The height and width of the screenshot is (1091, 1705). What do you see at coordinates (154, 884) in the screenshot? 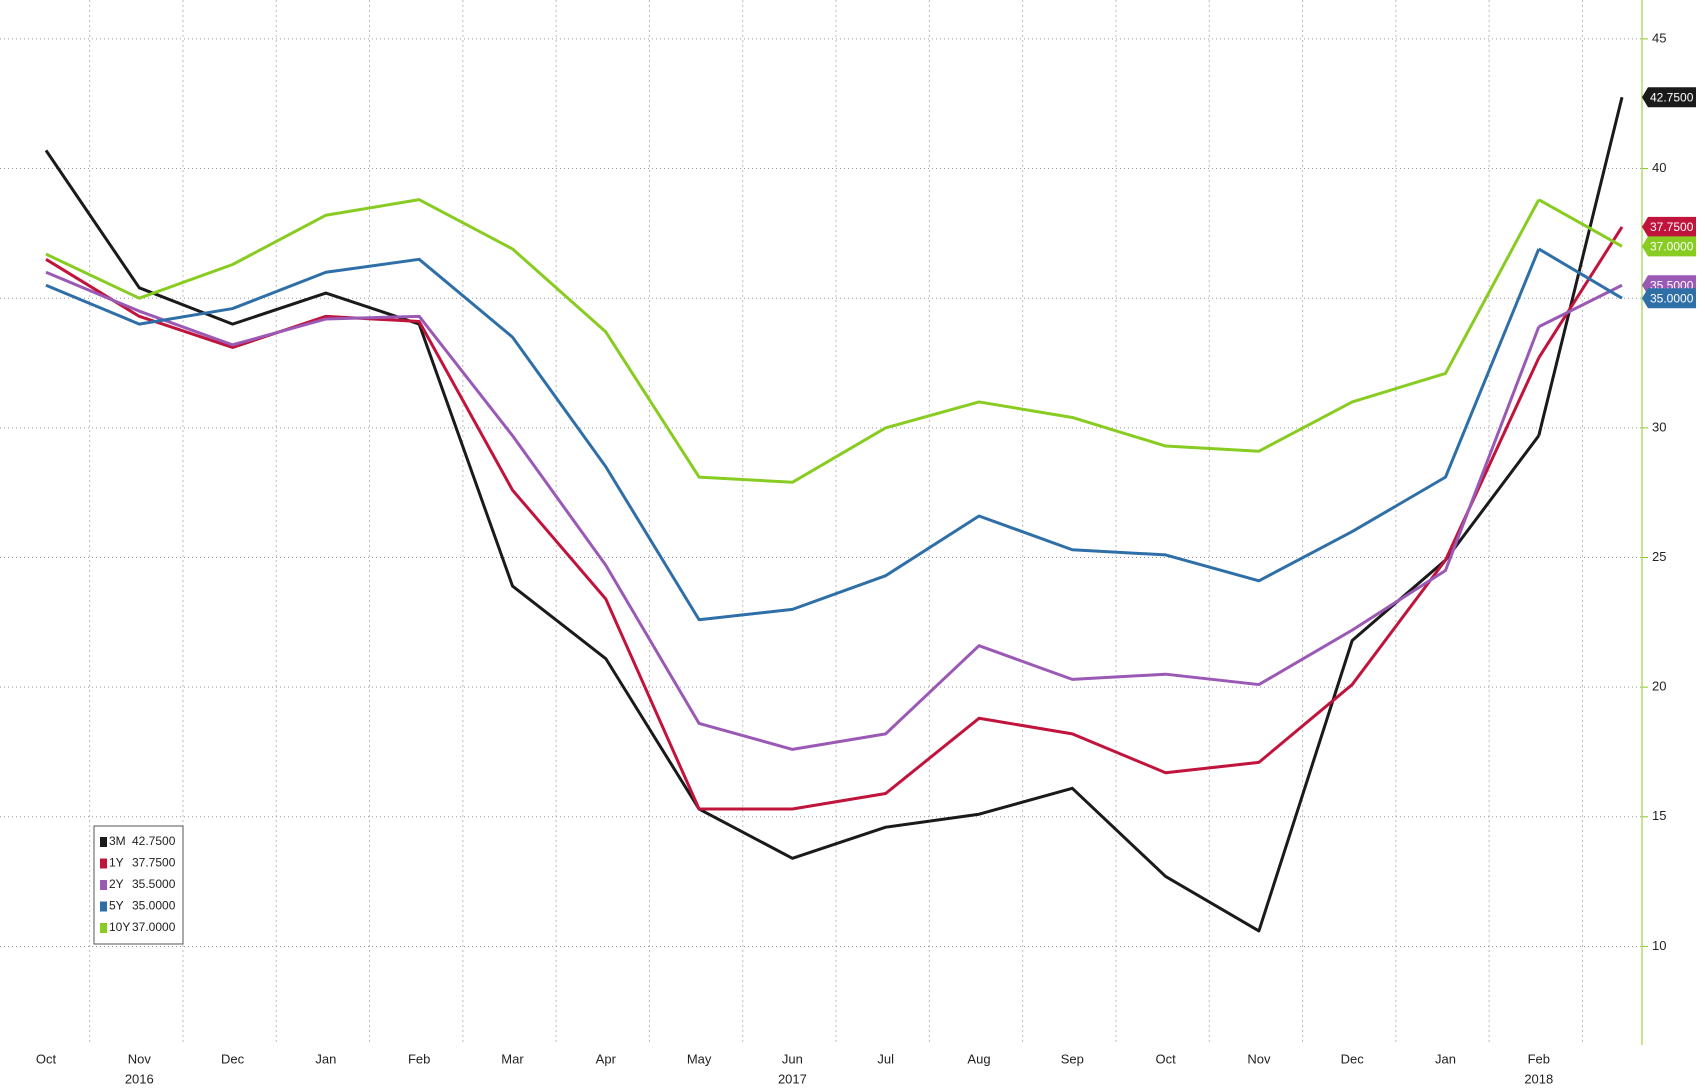
I see `legend-value: 35.5000` at bounding box center [154, 884].